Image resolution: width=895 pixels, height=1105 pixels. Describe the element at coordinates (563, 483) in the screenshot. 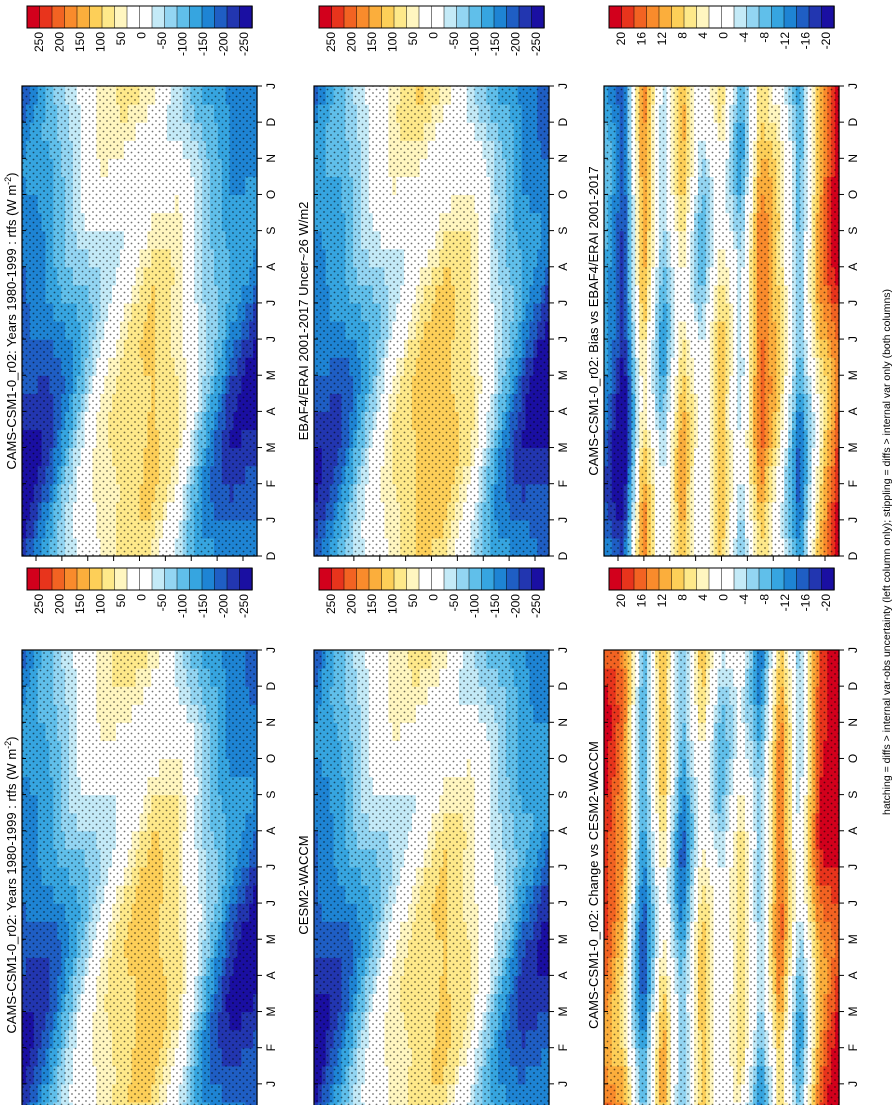

I see `month-label: F` at that location.